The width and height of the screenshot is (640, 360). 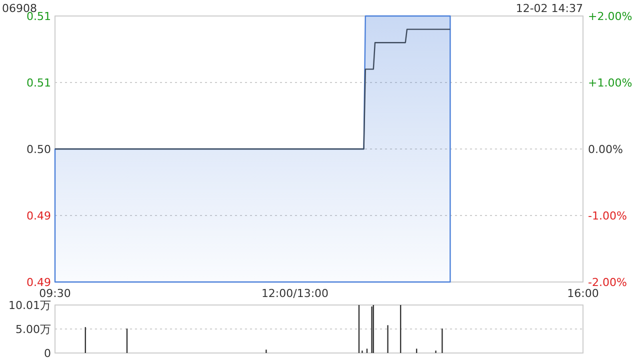 I want to click on y-tick-label: 5.00万, so click(x=33, y=329).